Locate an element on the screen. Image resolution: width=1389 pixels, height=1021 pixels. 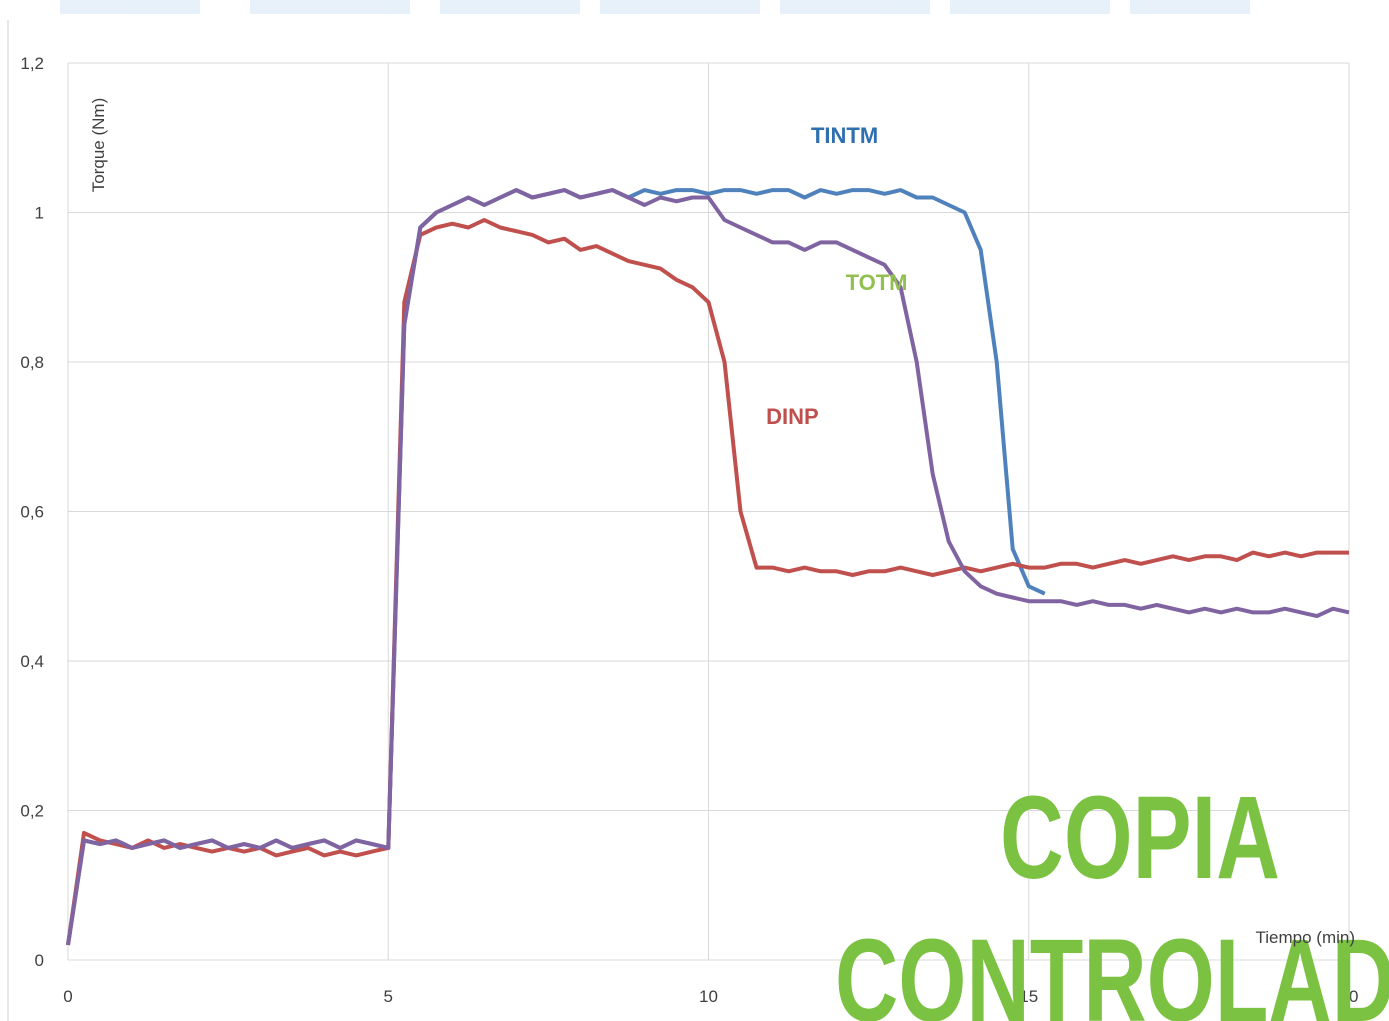
x-tick-label: 0 is located at coordinates (67, 996).